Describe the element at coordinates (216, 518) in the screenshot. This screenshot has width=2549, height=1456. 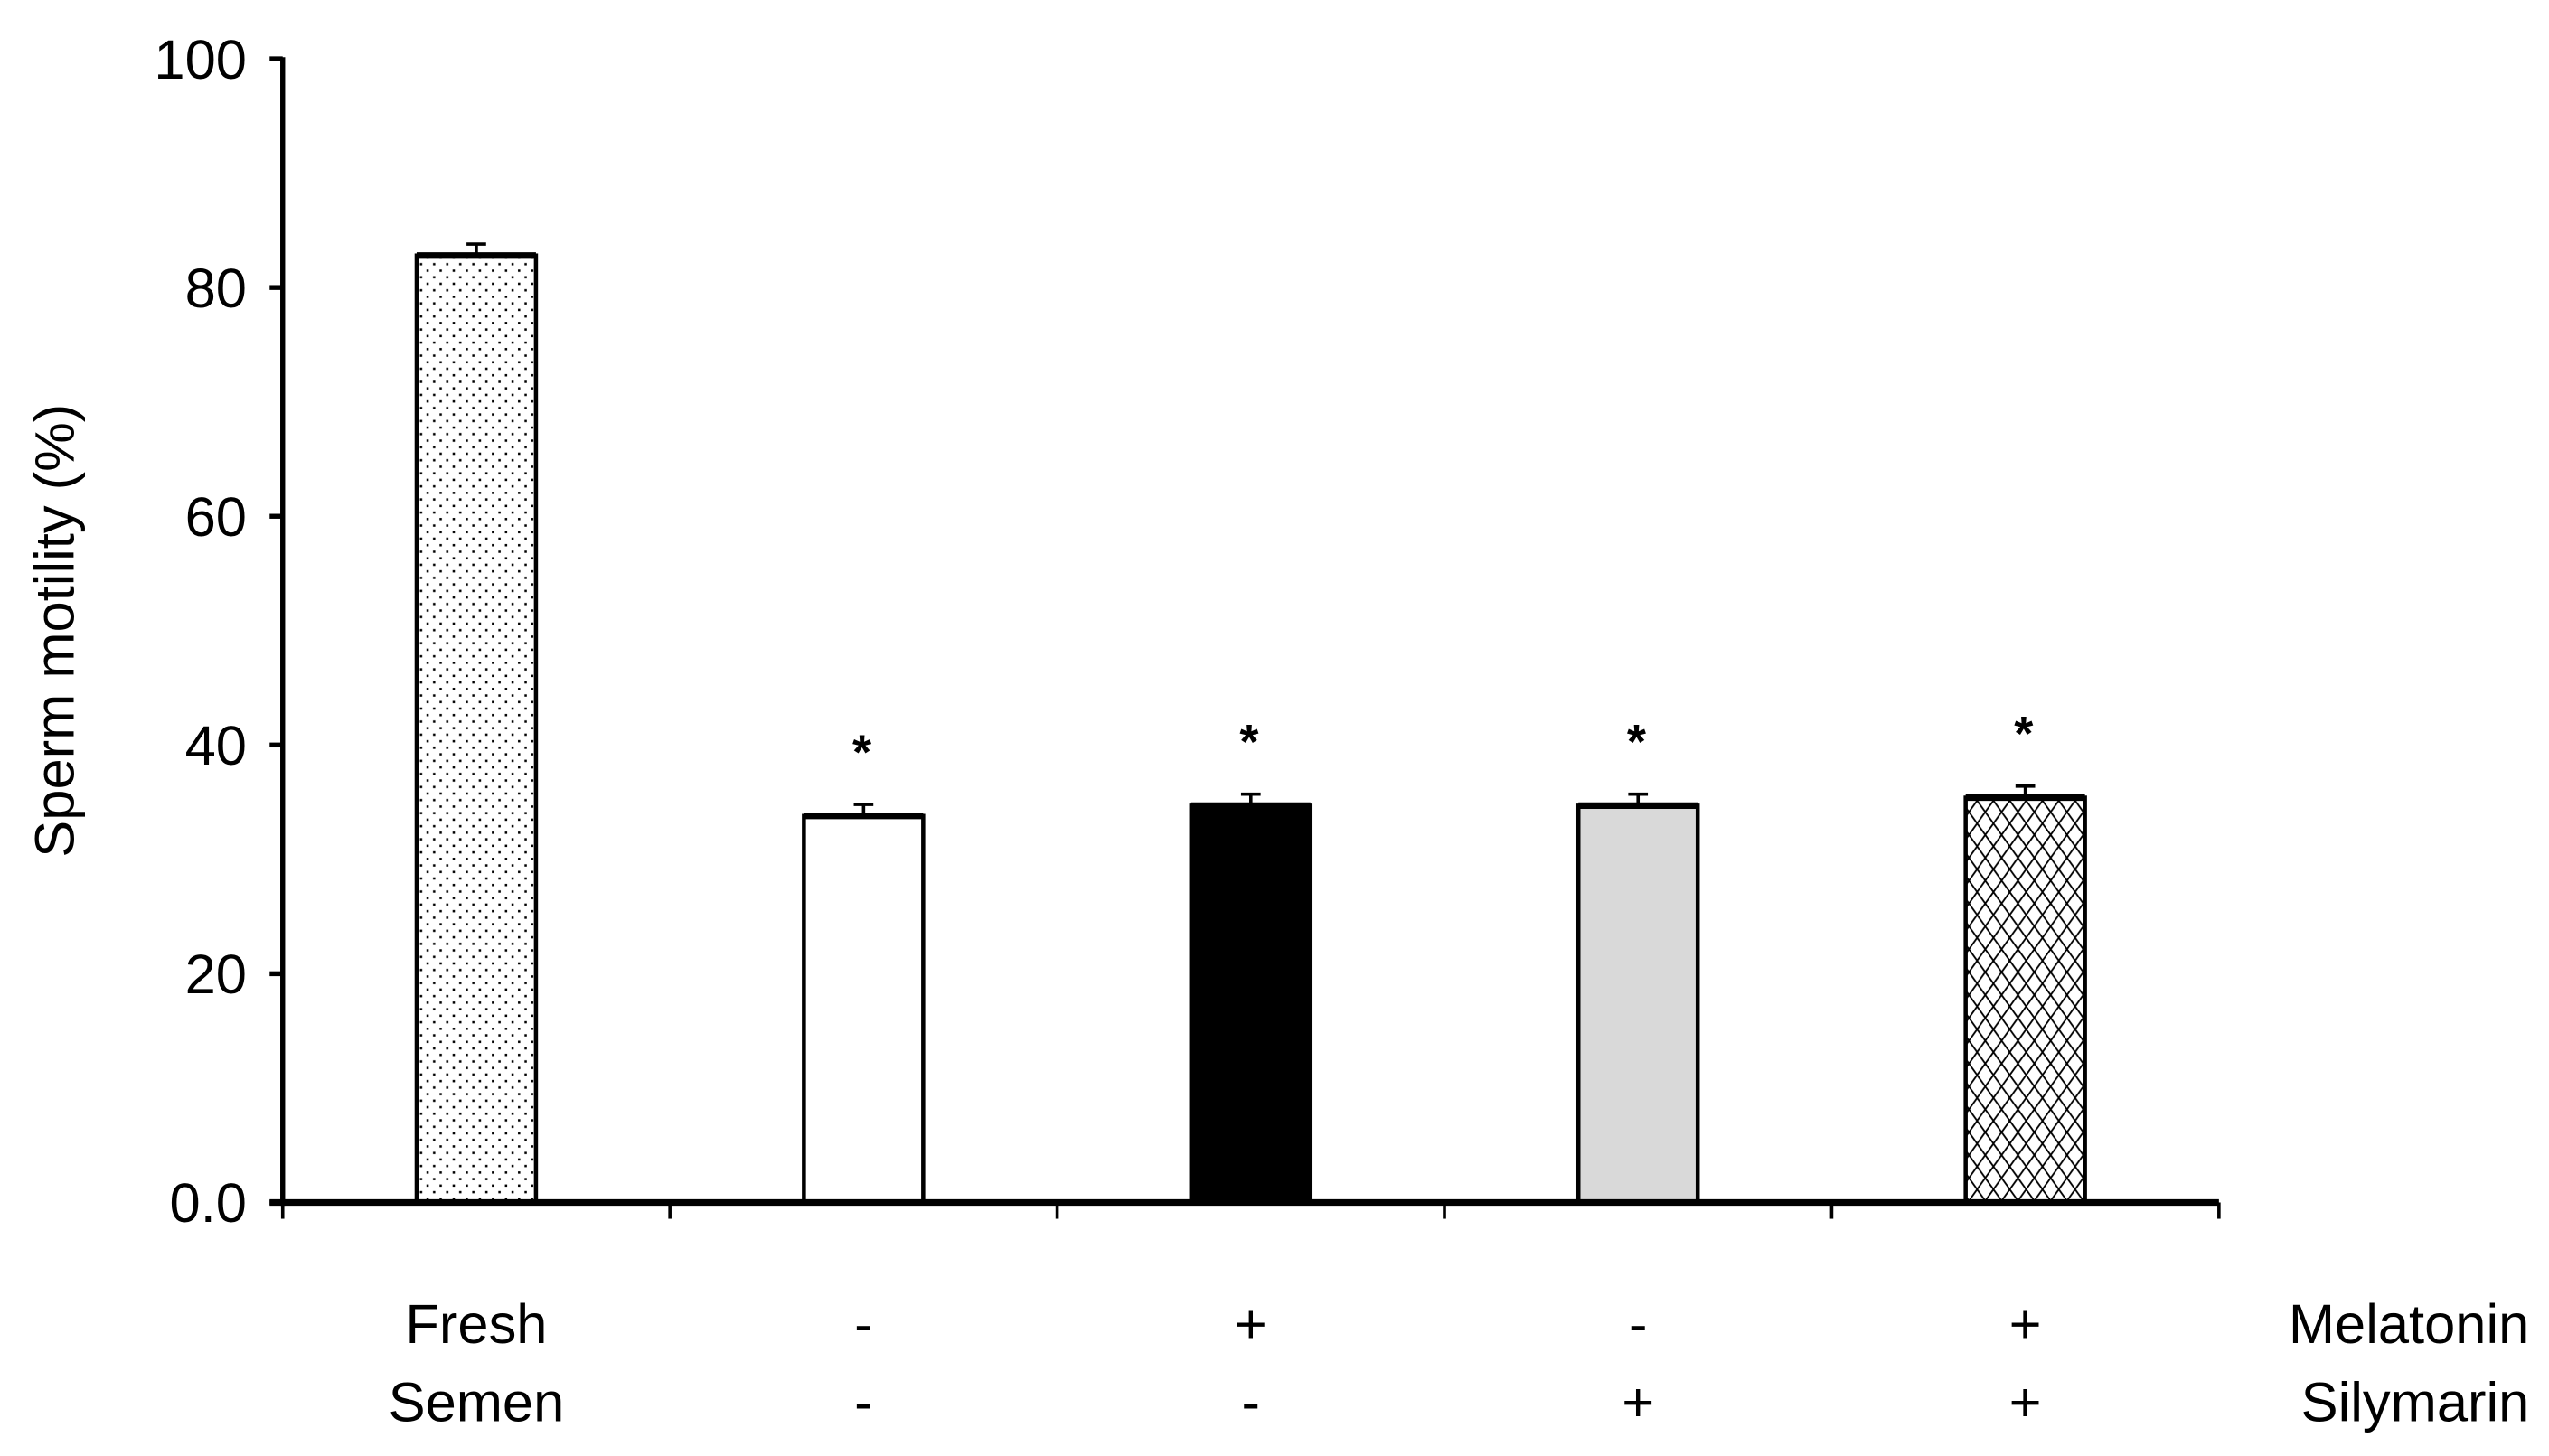
I see `y-tick-label: 60` at that location.